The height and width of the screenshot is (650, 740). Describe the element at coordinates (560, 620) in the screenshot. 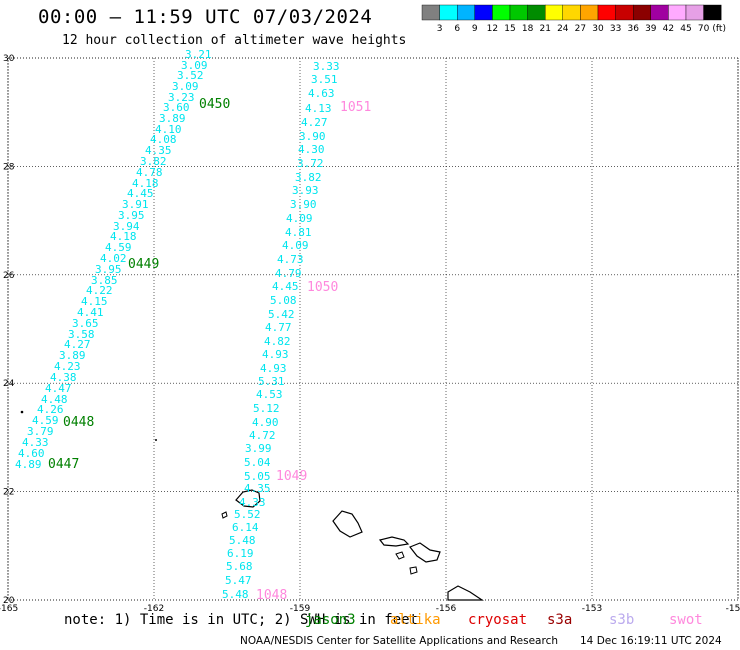

I see `legend-s3a: s3a` at that location.